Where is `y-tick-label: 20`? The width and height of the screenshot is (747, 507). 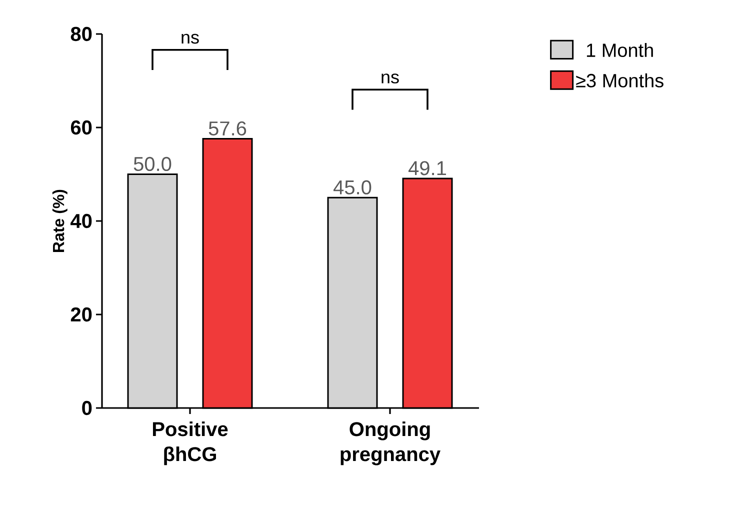 y-tick-label: 20 is located at coordinates (81, 314).